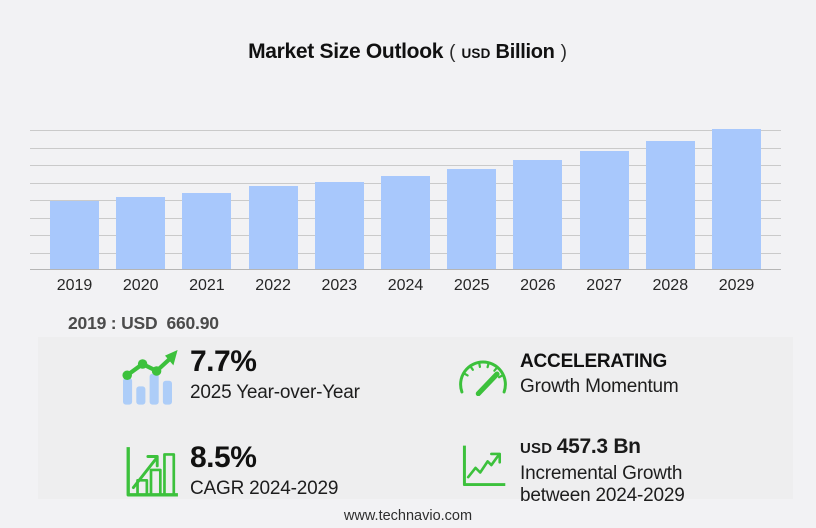 This screenshot has width=816, height=528. What do you see at coordinates (141, 232) in the screenshot?
I see `bar-2020` at bounding box center [141, 232].